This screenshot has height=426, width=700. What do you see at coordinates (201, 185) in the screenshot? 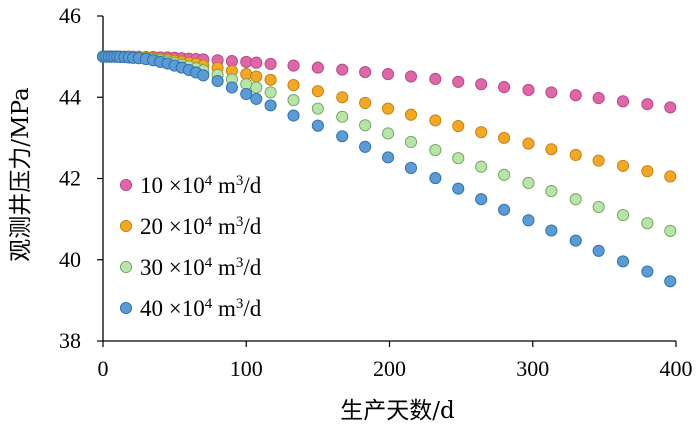
I see `legend-label: 10 ×104 m3/d` at bounding box center [201, 185].